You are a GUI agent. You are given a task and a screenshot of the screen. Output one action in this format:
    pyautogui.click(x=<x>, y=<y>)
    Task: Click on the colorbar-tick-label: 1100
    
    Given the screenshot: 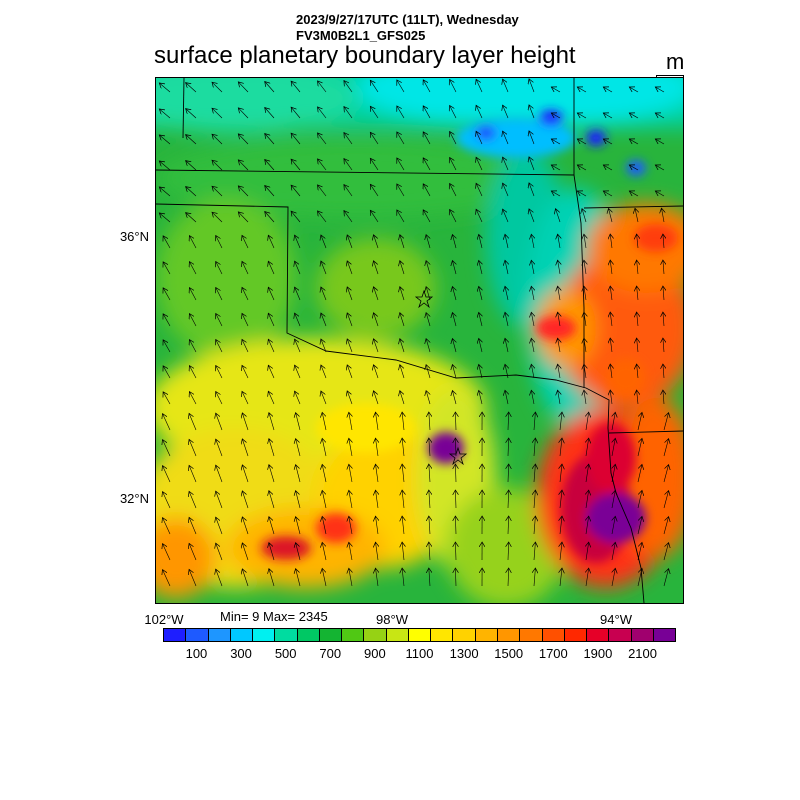 What is the action you would take?
    pyautogui.click(x=419, y=653)
    